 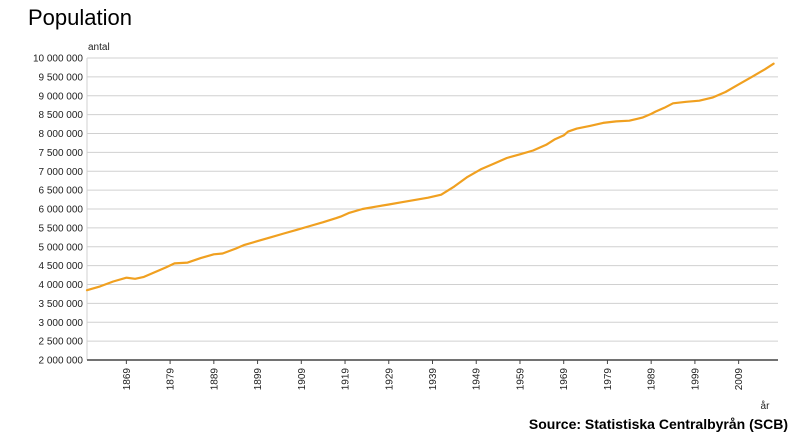 I want to click on y-tick-label: 4 000 000, so click(x=61, y=285).